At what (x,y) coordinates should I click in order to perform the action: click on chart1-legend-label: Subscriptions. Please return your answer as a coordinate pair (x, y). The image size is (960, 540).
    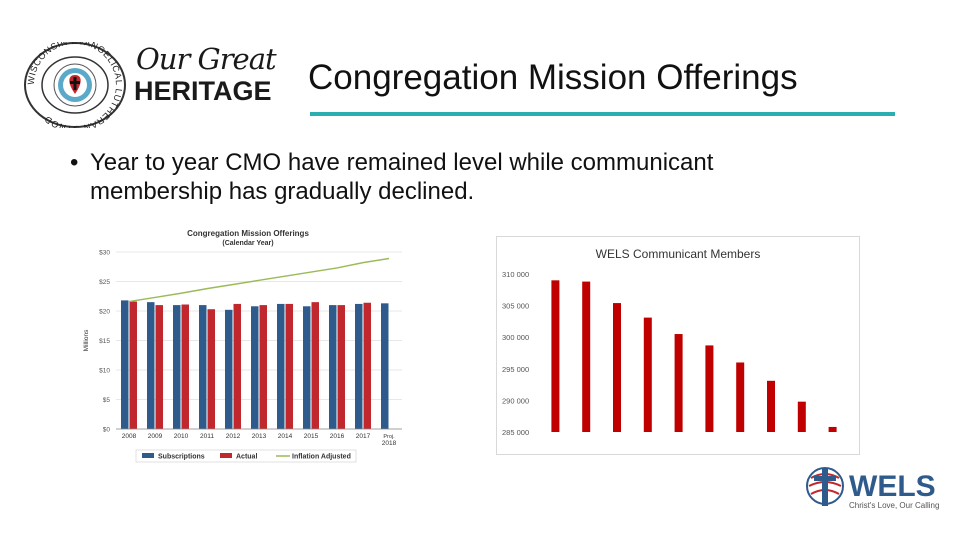
    Looking at the image, I should click on (181, 457).